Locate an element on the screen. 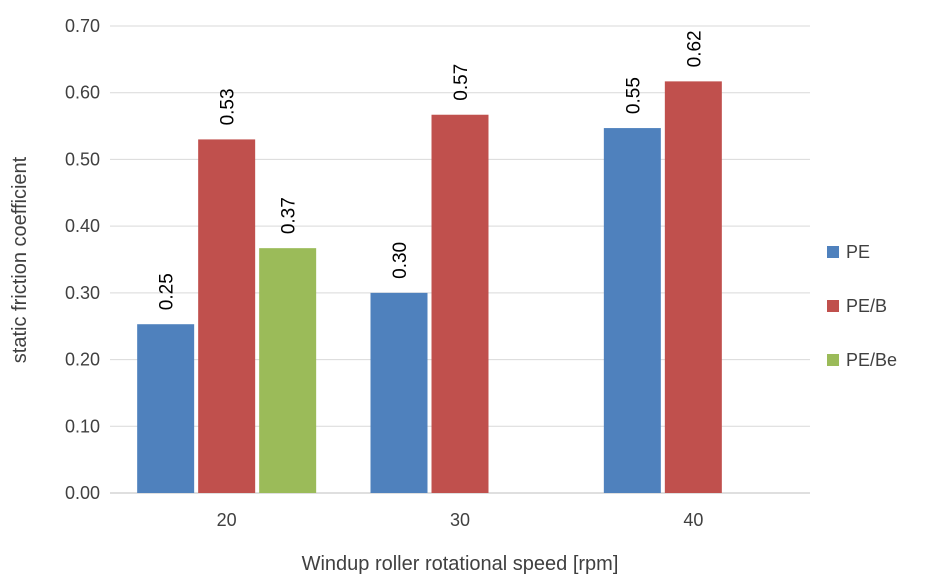 The image size is (935, 579). data-label: 0.37 is located at coordinates (289, 215).